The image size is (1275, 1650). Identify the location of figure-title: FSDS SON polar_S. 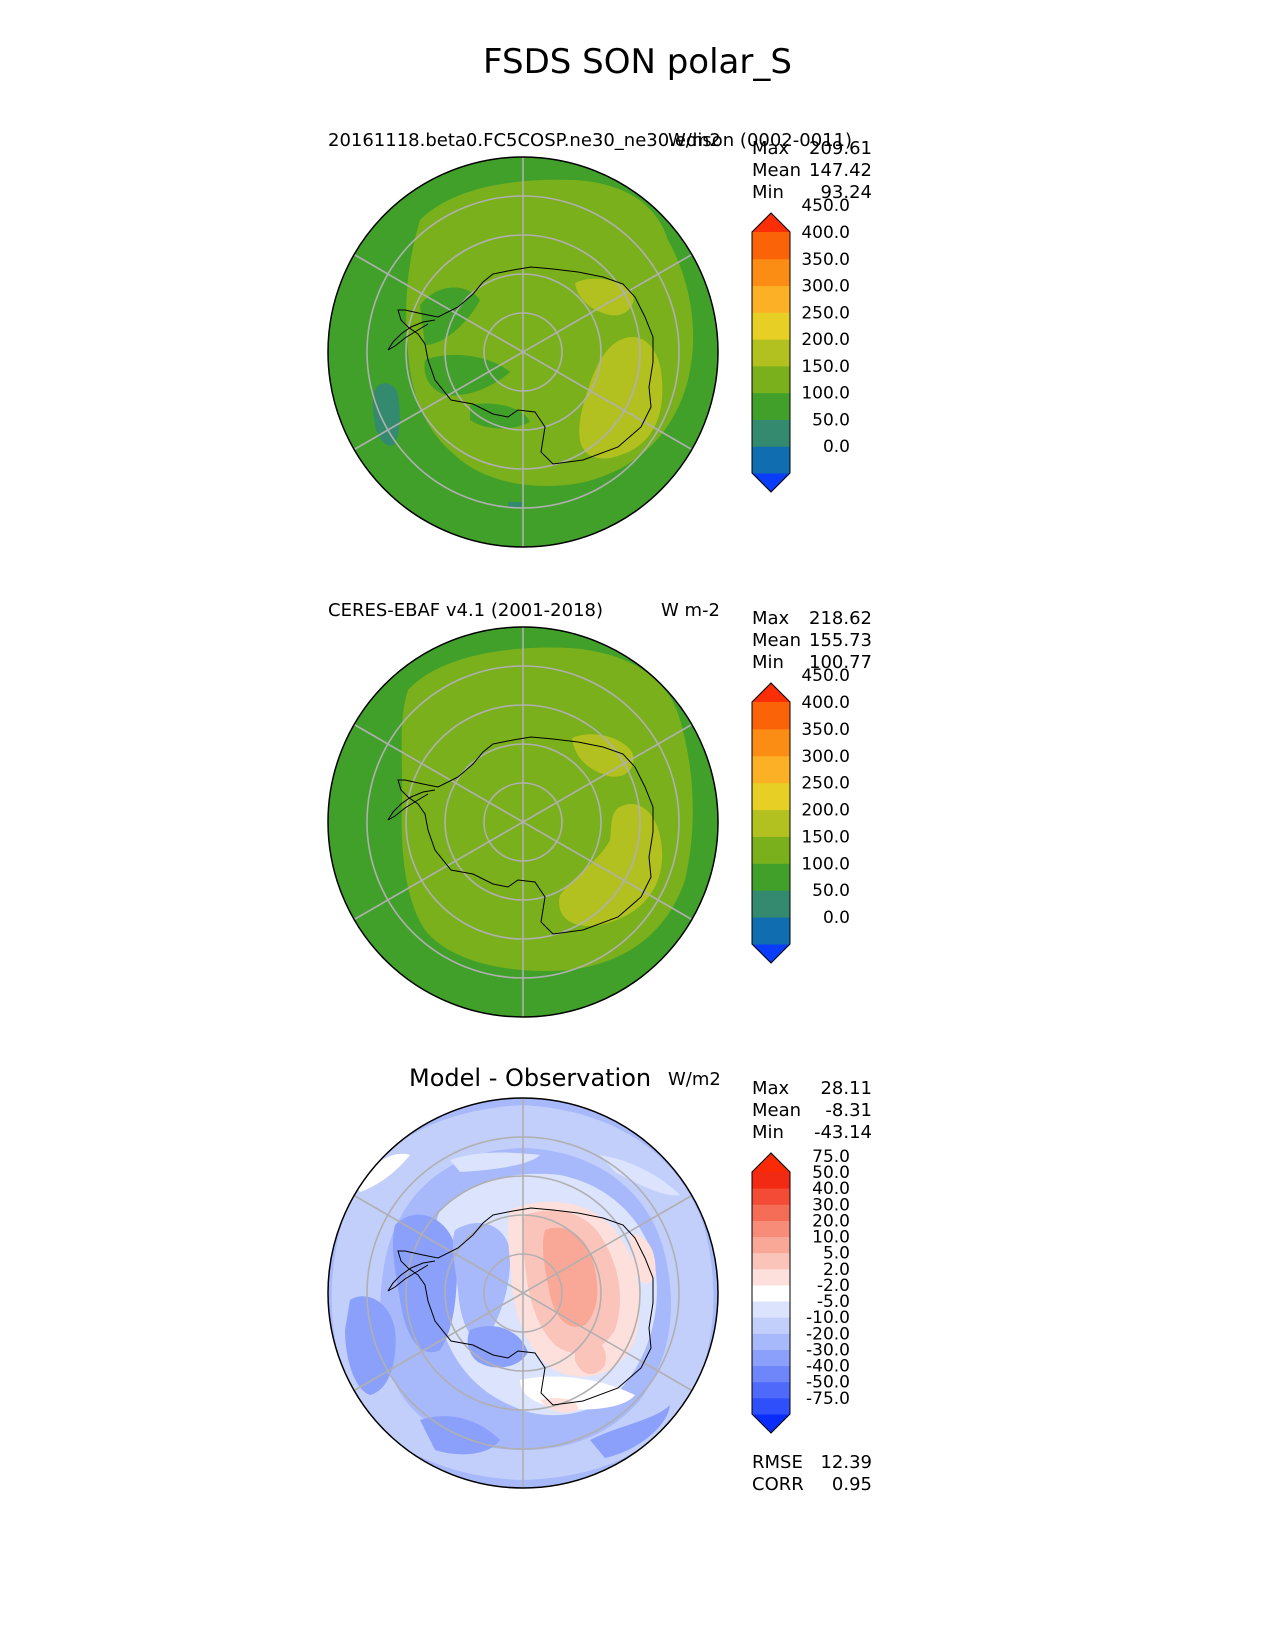
(637, 62).